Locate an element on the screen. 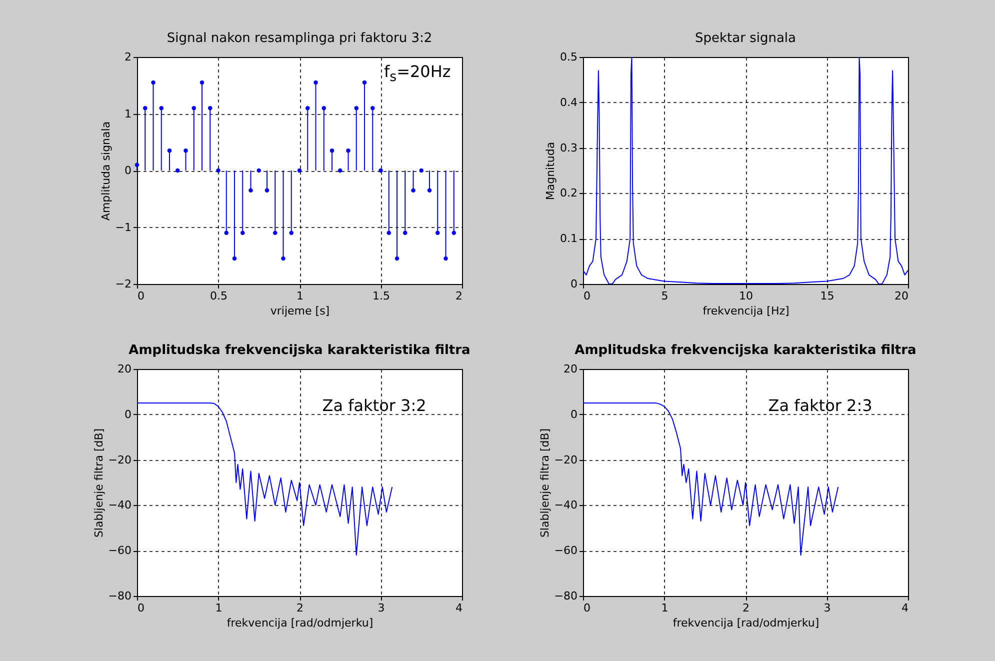  y-tick-label: 0.1 is located at coordinates (569, 239).